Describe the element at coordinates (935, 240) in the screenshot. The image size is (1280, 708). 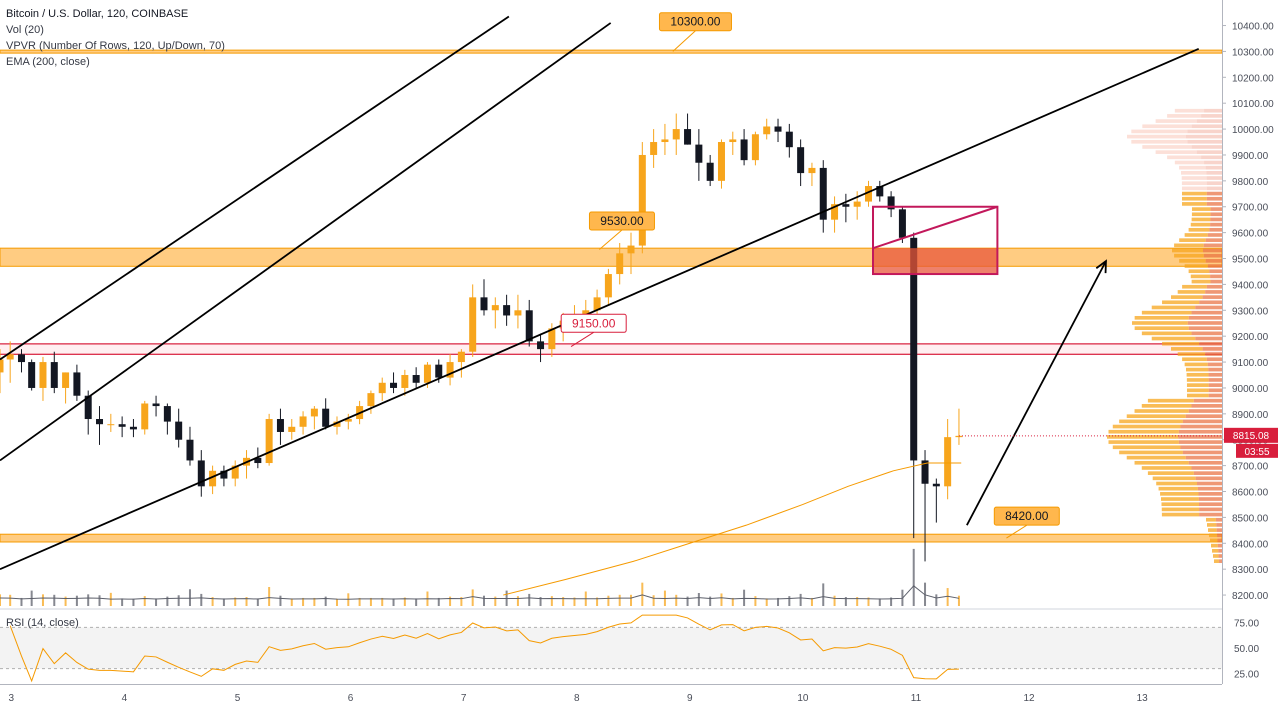
I see `breakdown-zone-box` at that location.